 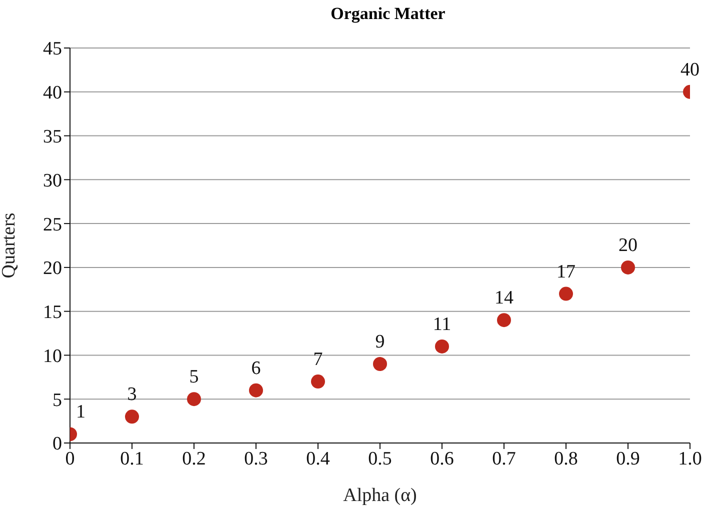 What do you see at coordinates (52, 269) in the screenshot?
I see `y-tick-label: 20` at bounding box center [52, 269].